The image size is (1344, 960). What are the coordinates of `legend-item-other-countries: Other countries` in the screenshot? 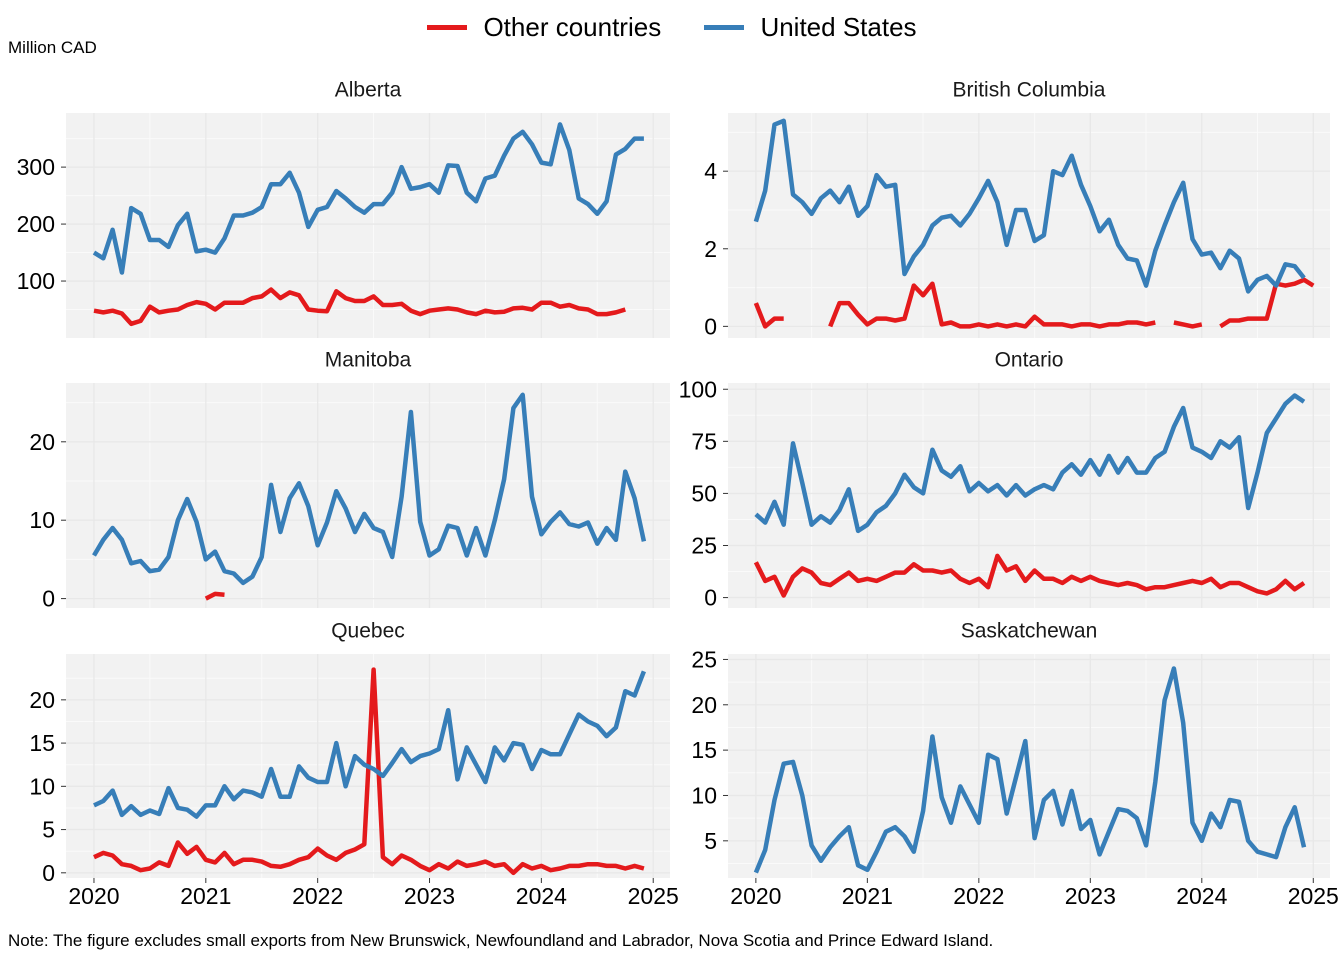 It's located at (544, 27).